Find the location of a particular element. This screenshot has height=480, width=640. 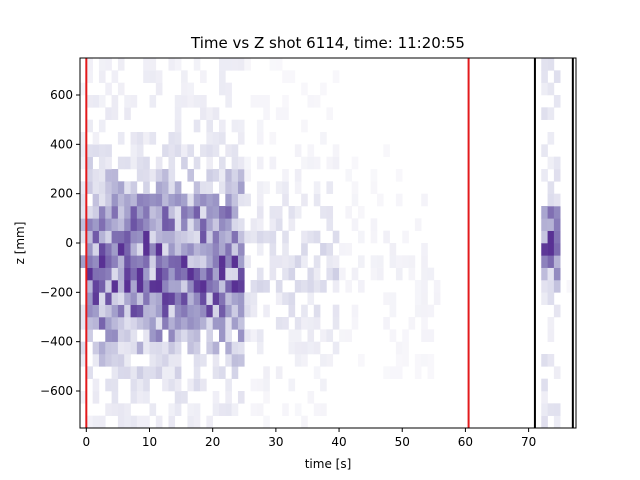

x-tick-label: 10 is located at coordinates (149, 442).